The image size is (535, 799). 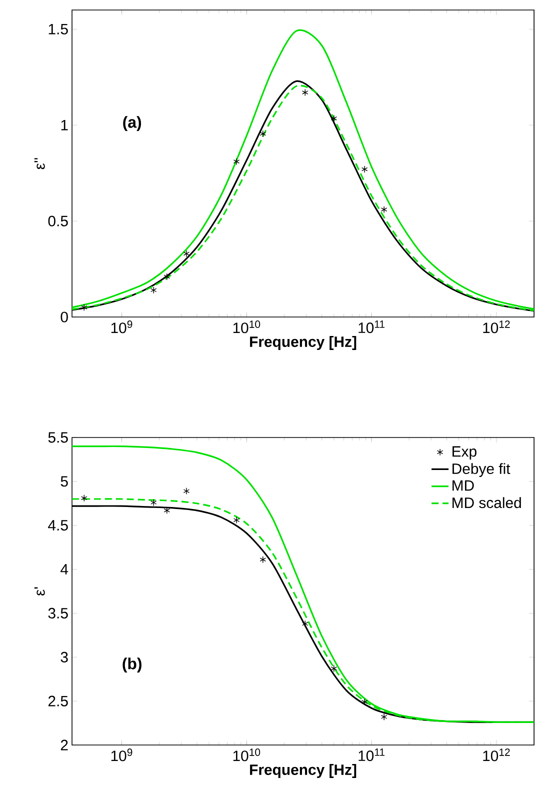 What do you see at coordinates (64, 745) in the screenshot?
I see `y-tick-label: 2` at bounding box center [64, 745].